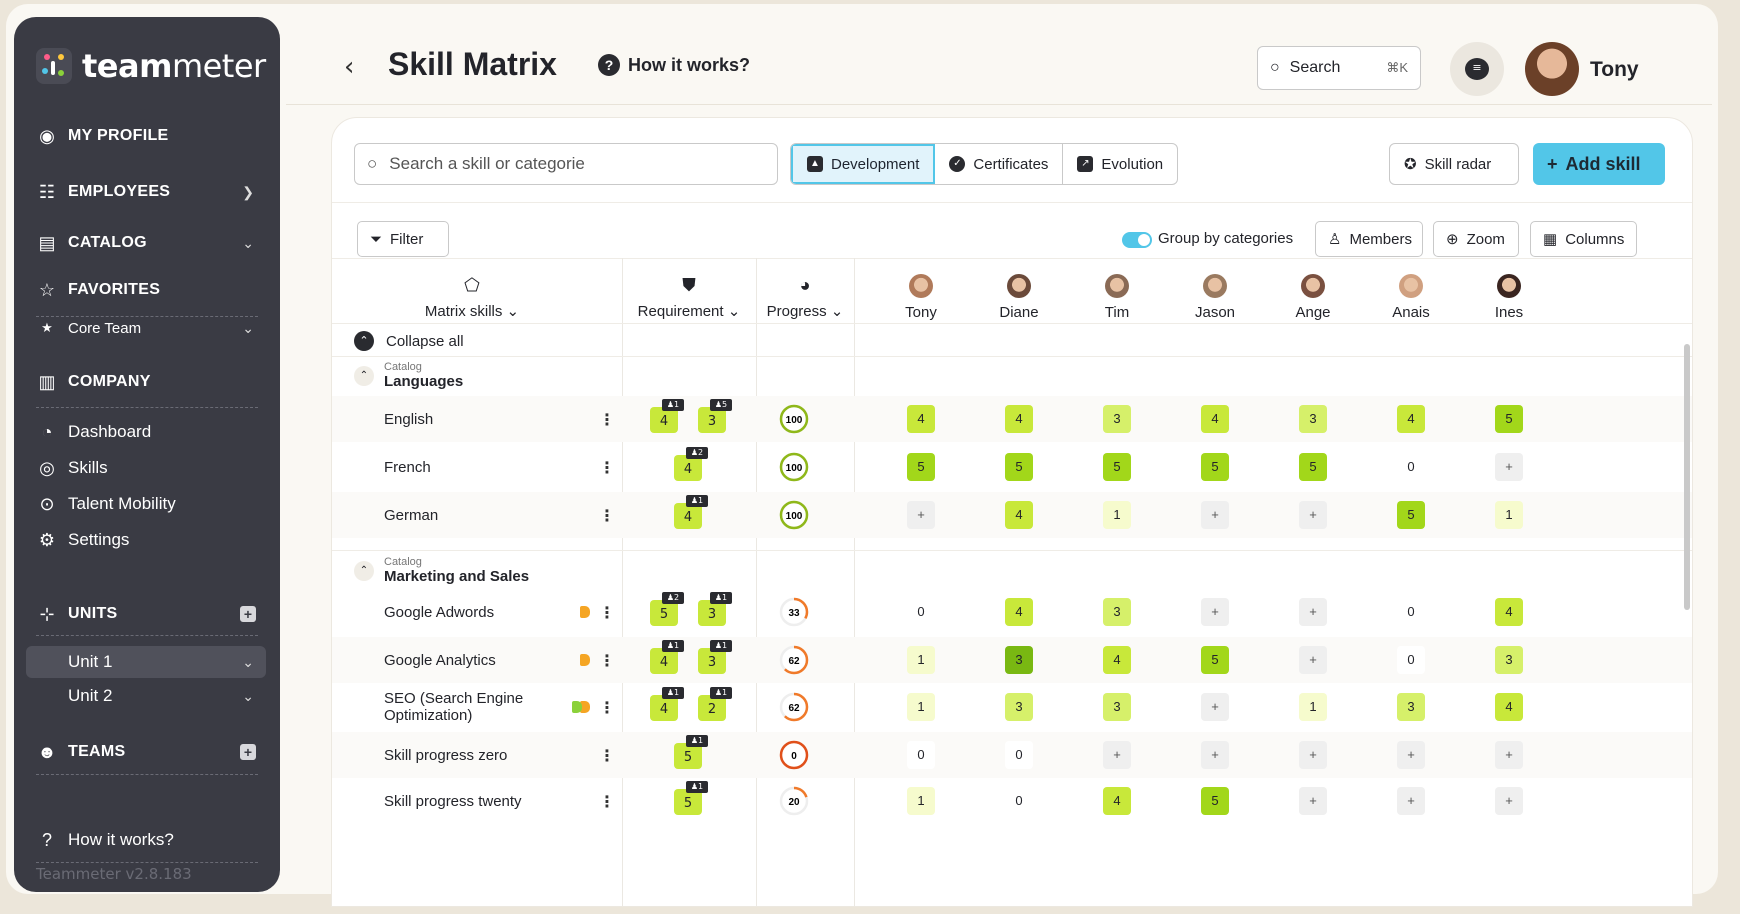 Image resolution: width=1740 pixels, height=914 pixels. I want to click on zoom-button: ⊕ Zoom, so click(1476, 239).